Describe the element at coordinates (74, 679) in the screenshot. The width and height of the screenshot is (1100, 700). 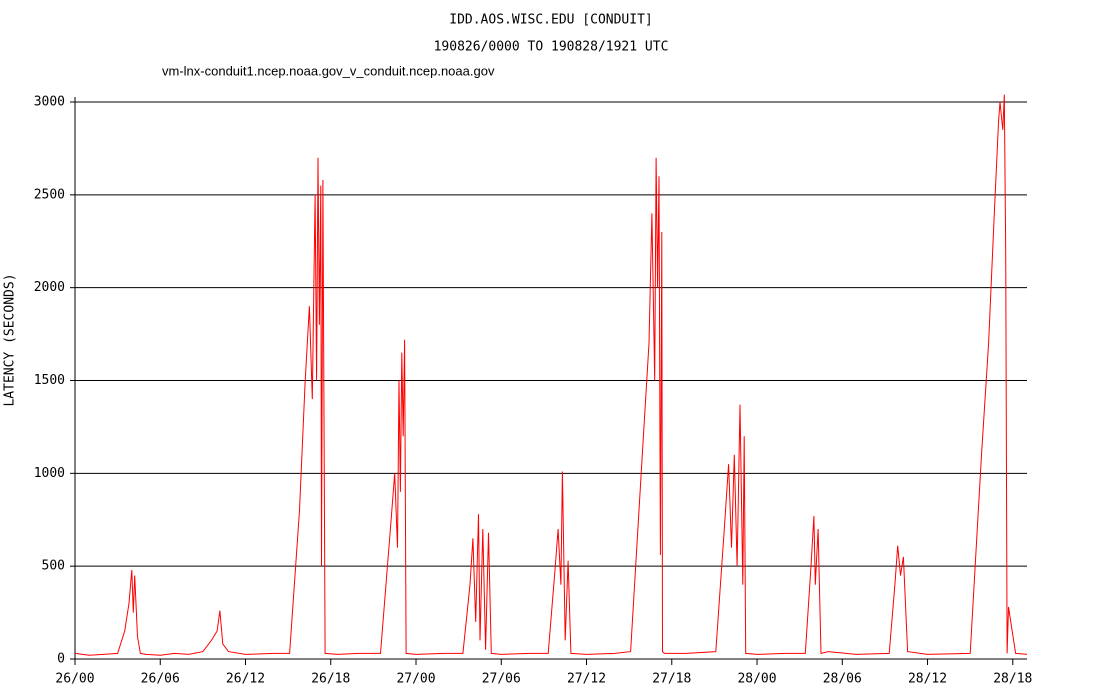
I see `x-tick-label: 26/00` at that location.